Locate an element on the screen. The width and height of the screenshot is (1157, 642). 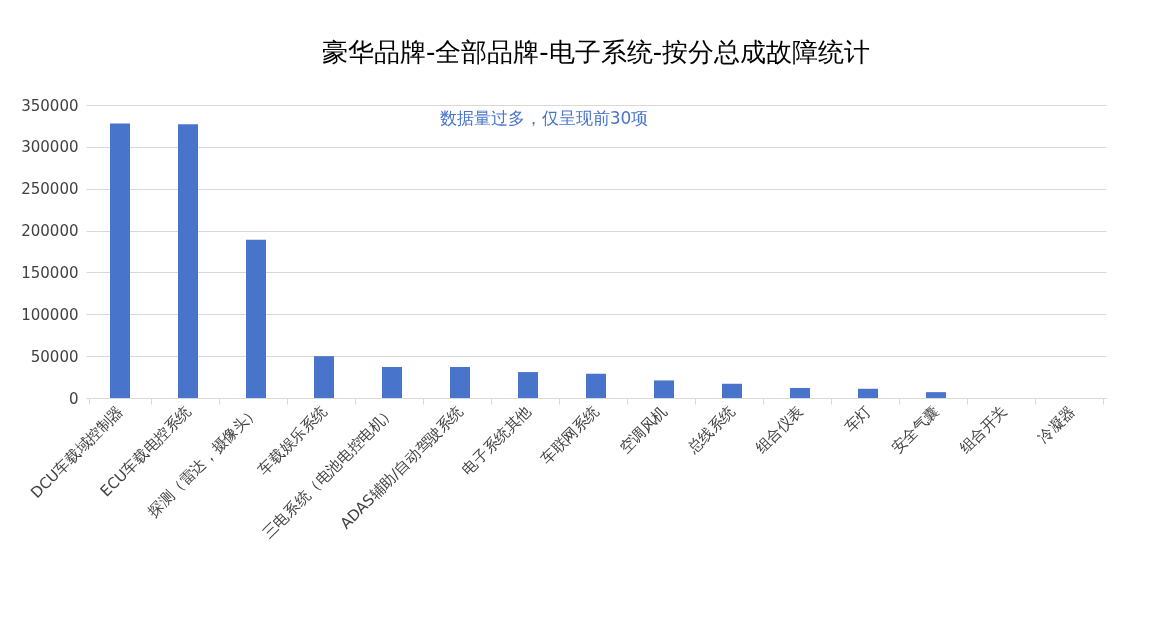
x-tick-label: 车灯 is located at coordinates (857, 419).